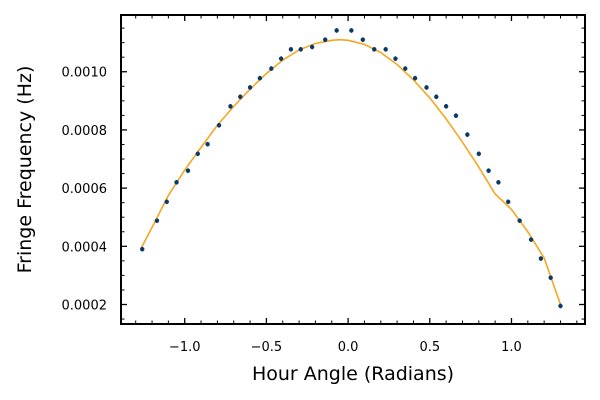  What do you see at coordinates (348, 347) in the screenshot?
I see `x-tick-label: 0.0` at bounding box center [348, 347].